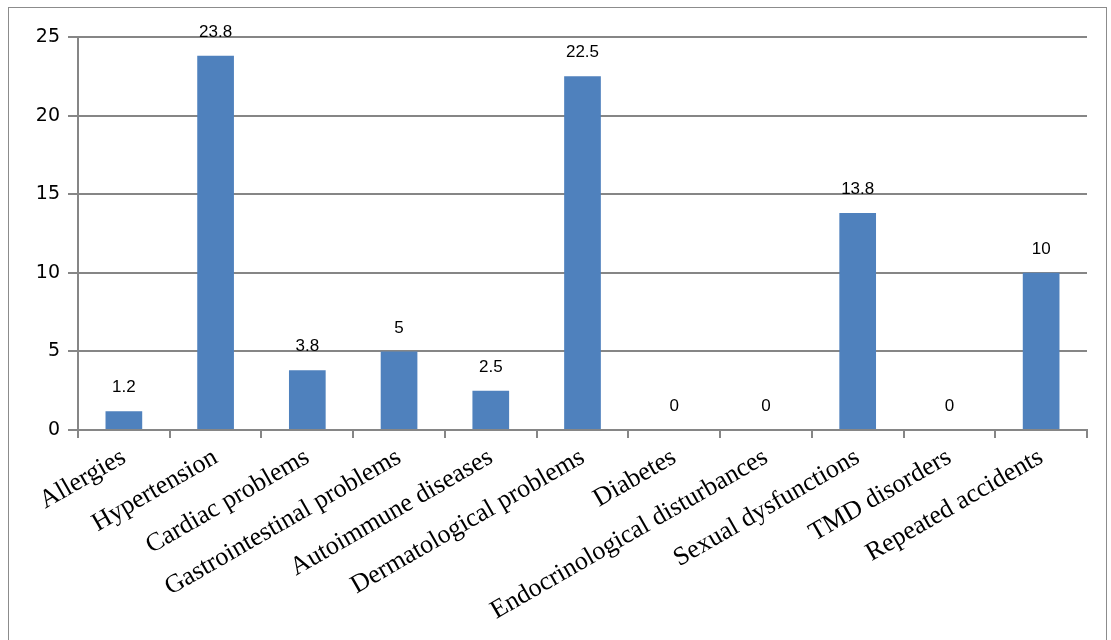  What do you see at coordinates (124, 387) in the screenshot?
I see `data-label: 1.2` at bounding box center [124, 387].